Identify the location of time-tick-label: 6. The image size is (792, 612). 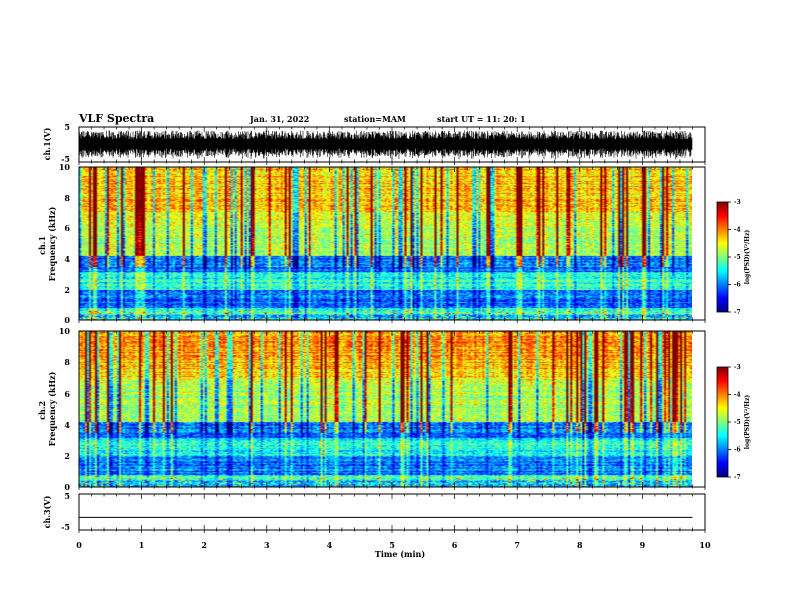
(455, 545).